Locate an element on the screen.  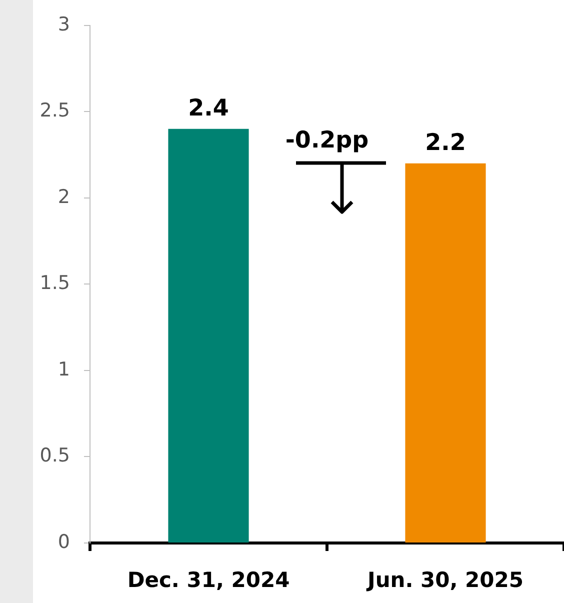
y-tick-label: 3 is located at coordinates (64, 24).